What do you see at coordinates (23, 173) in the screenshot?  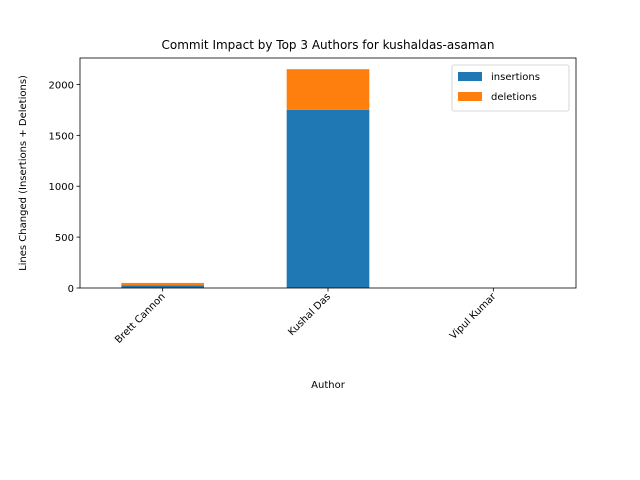 I see `y-axis-title: Lines Changed (Insertions + Deletions)` at bounding box center [23, 173].